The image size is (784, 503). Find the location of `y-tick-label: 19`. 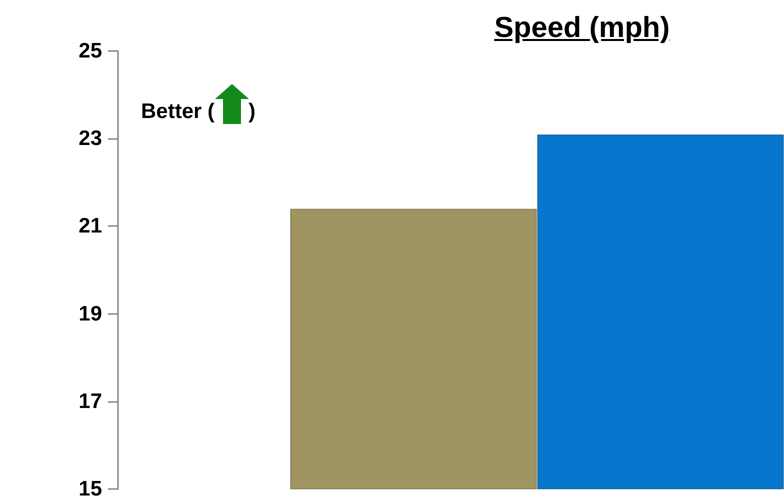

y-tick-label: 19 is located at coordinates (90, 314).